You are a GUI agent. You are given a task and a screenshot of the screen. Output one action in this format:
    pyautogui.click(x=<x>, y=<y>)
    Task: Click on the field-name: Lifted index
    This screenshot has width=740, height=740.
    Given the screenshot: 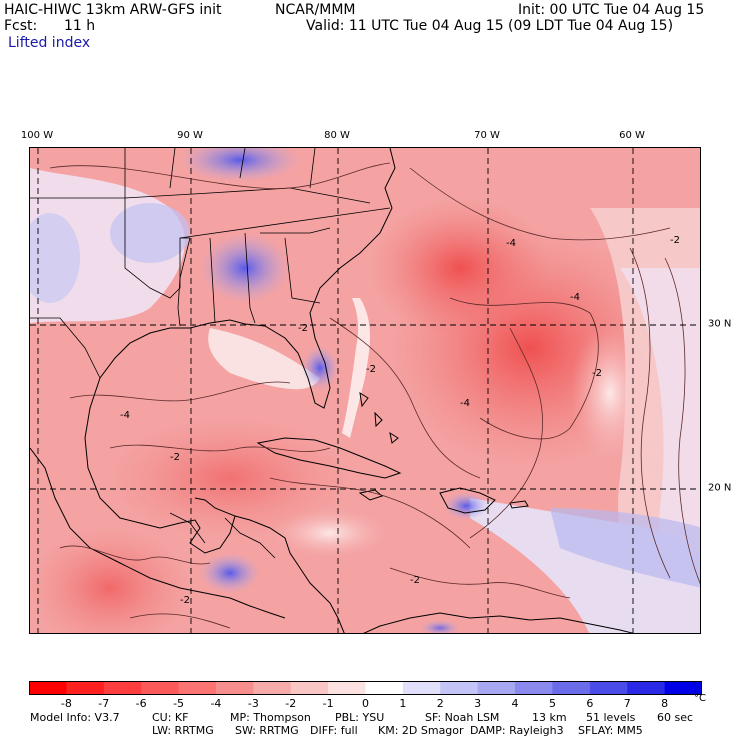 What is the action you would take?
    pyautogui.click(x=49, y=43)
    